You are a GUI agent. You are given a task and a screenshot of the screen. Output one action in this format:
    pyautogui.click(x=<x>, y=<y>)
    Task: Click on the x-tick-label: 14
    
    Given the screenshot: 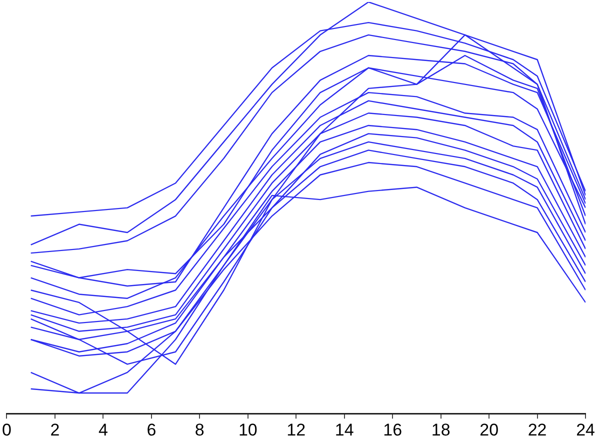 What is the action you would take?
    pyautogui.click(x=344, y=430)
    